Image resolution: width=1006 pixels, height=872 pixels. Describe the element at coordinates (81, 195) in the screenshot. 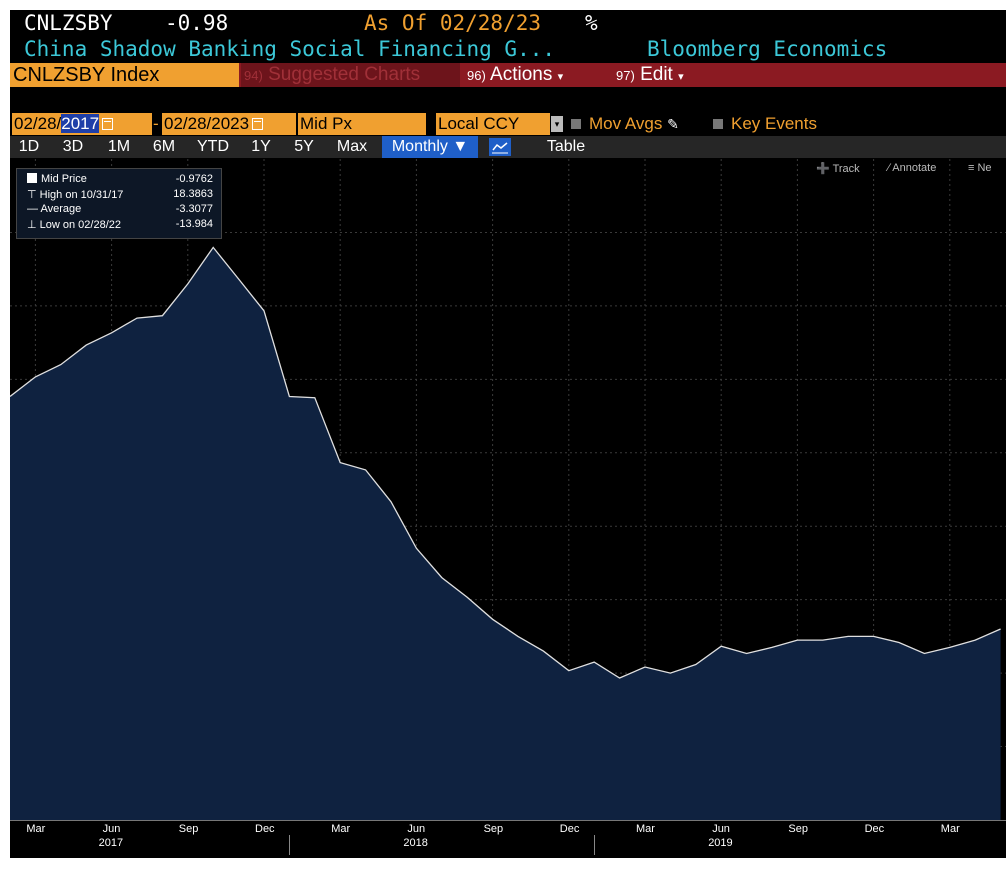

I see `legend-high-text: High on 10/31/17` at that location.